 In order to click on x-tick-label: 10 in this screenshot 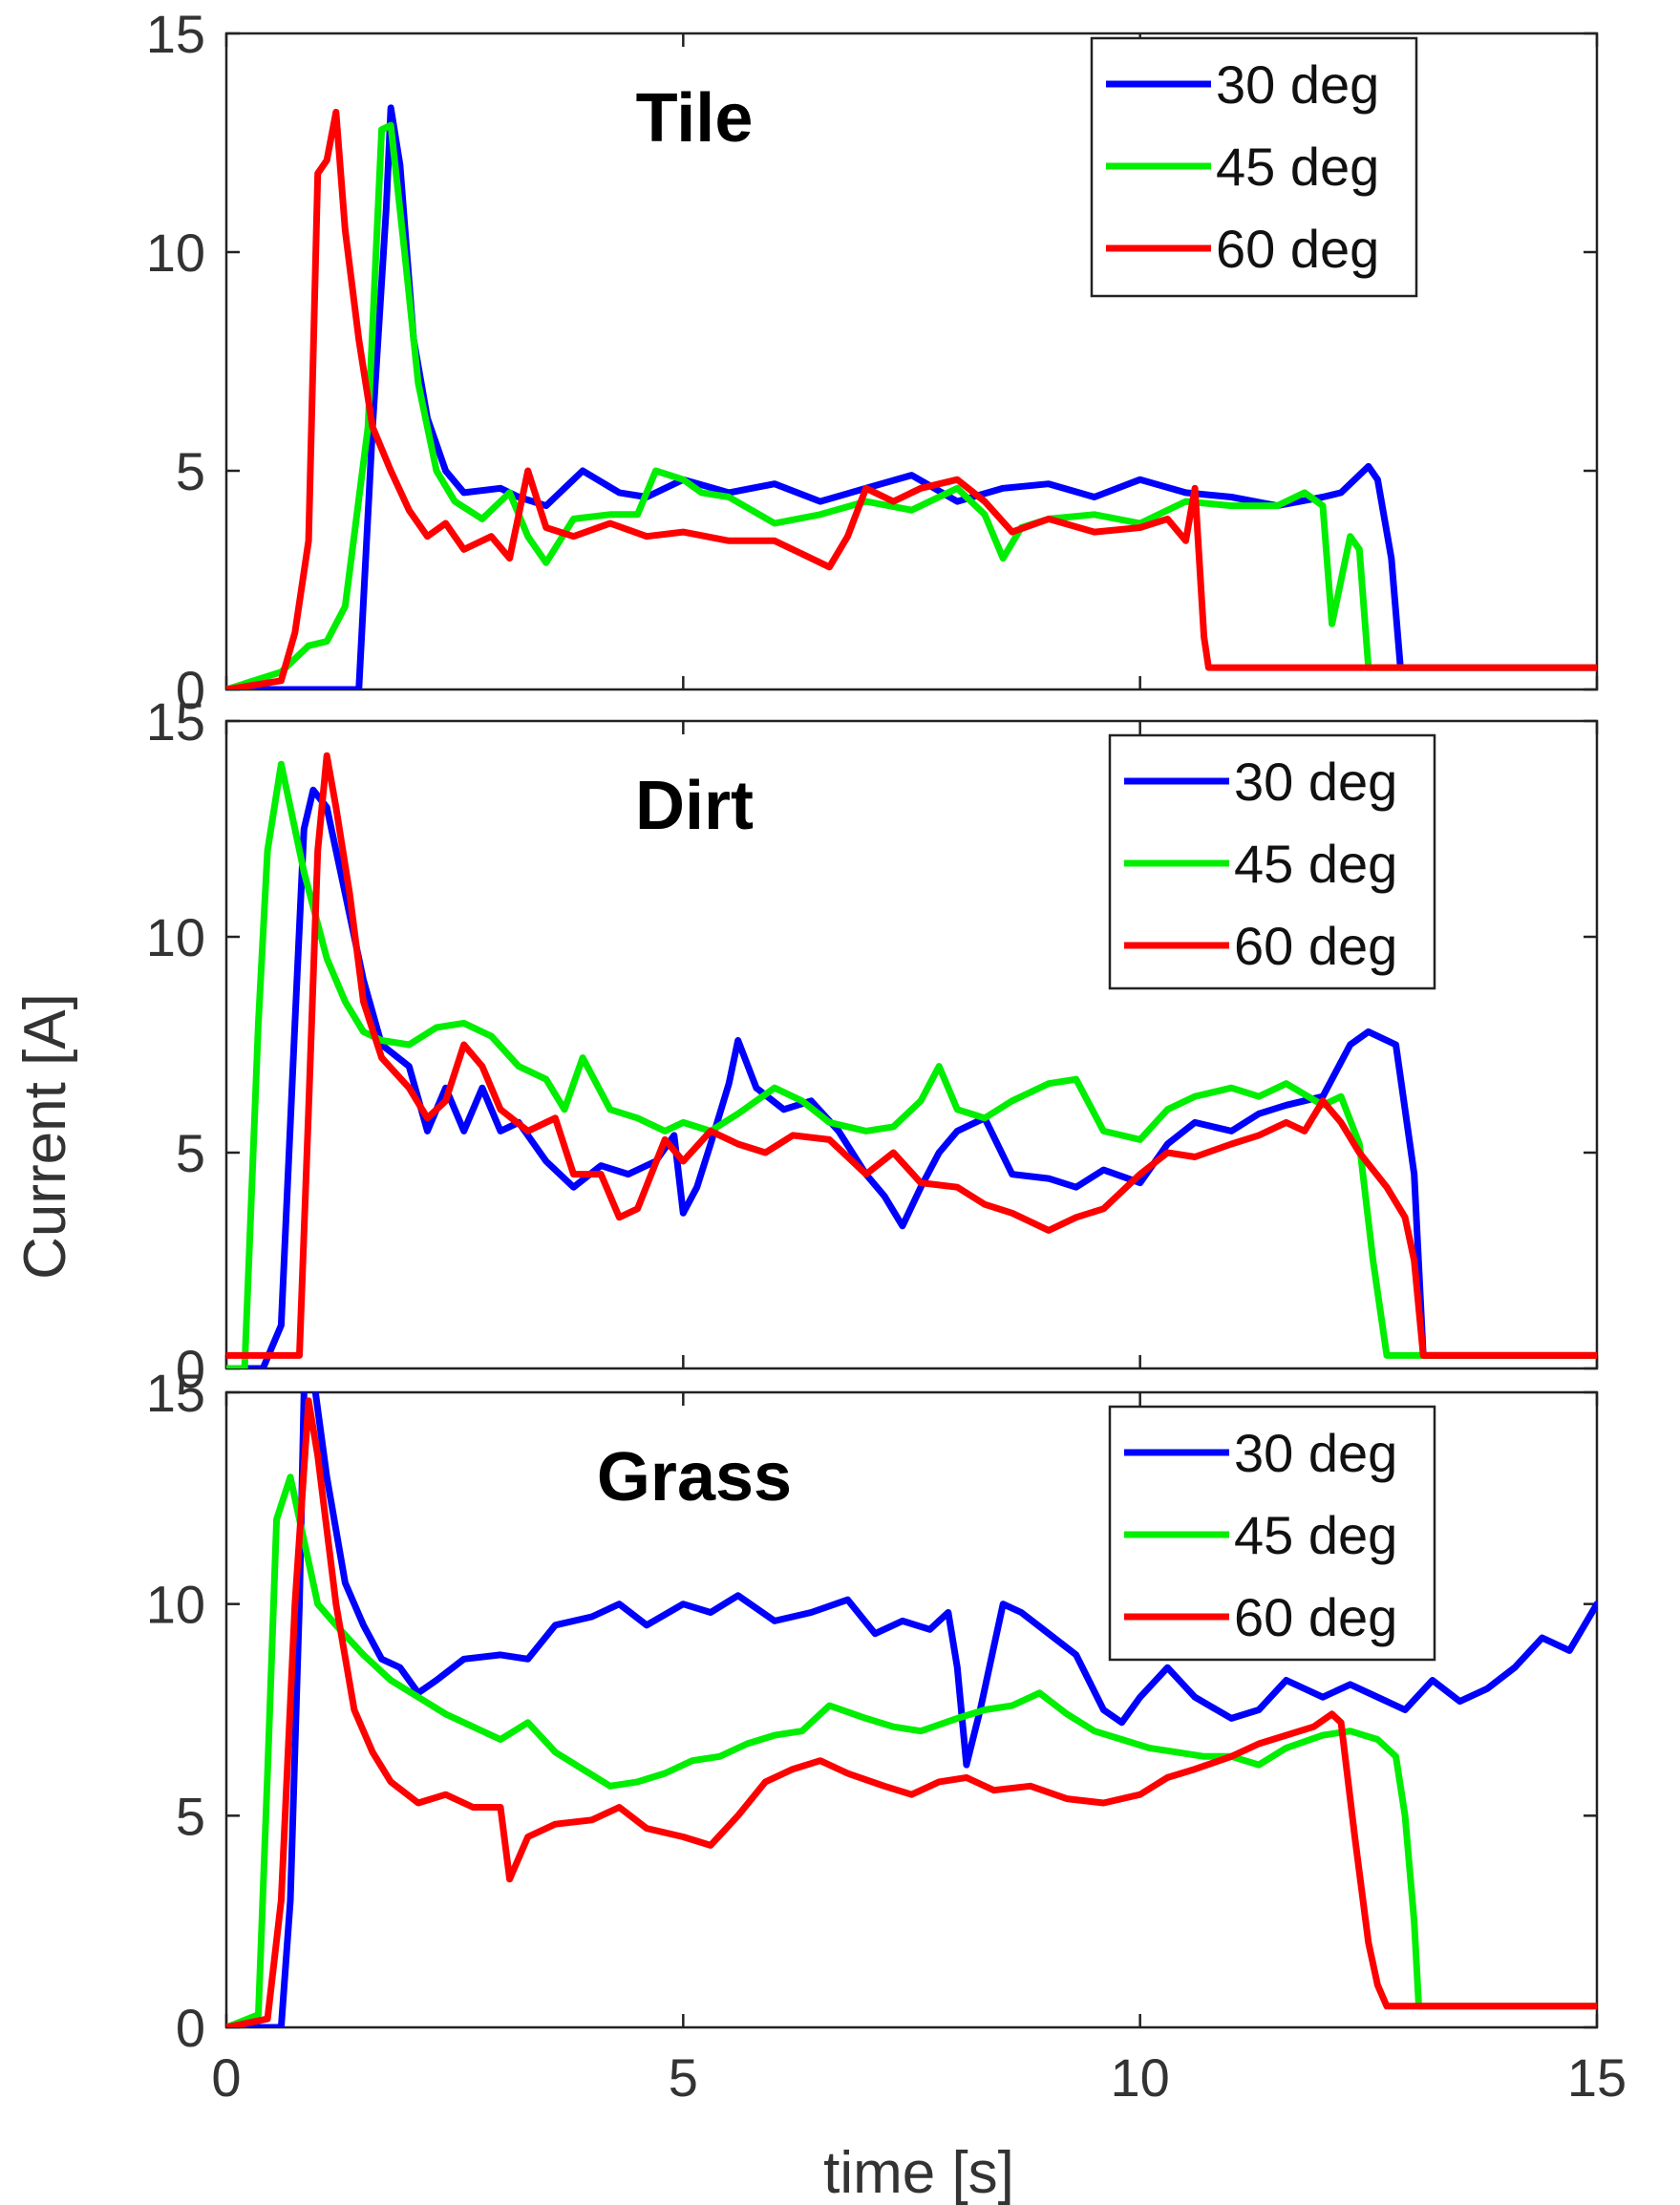, I will do `click(1140, 2077)`.